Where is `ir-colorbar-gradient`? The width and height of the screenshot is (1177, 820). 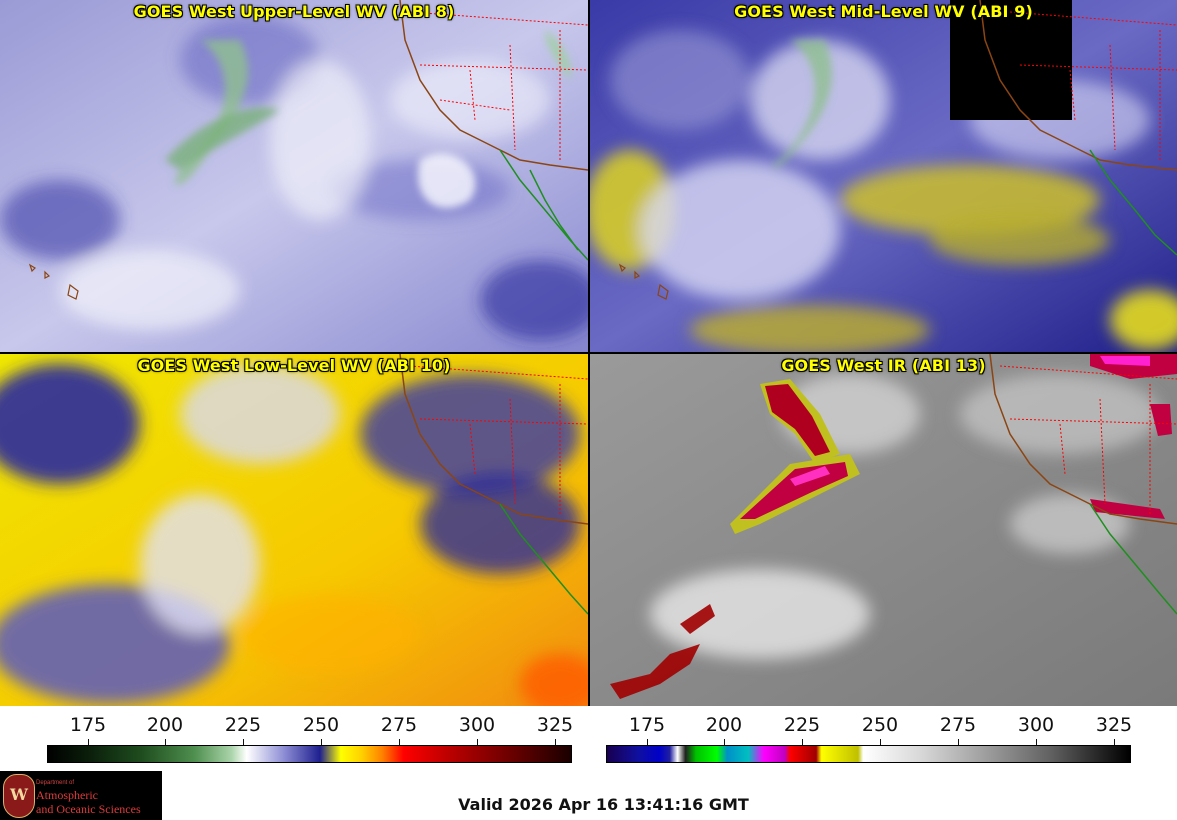 ir-colorbar-gradient is located at coordinates (868, 754).